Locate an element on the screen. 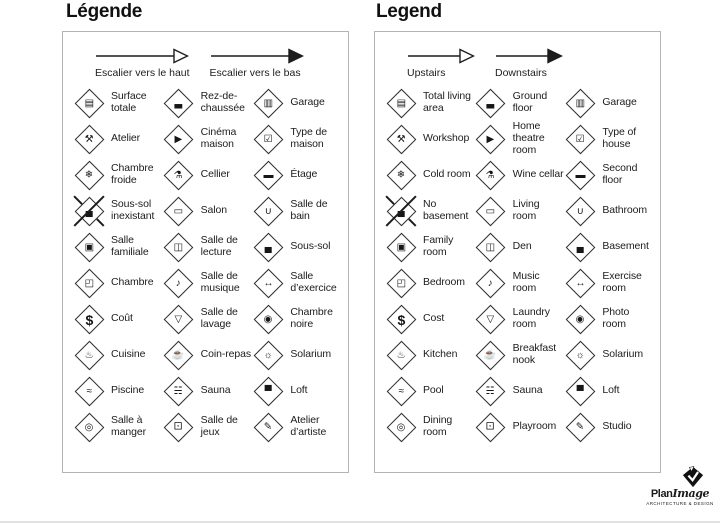  legend-item: ∪ Salle de bain is located at coordinates (297, 211).